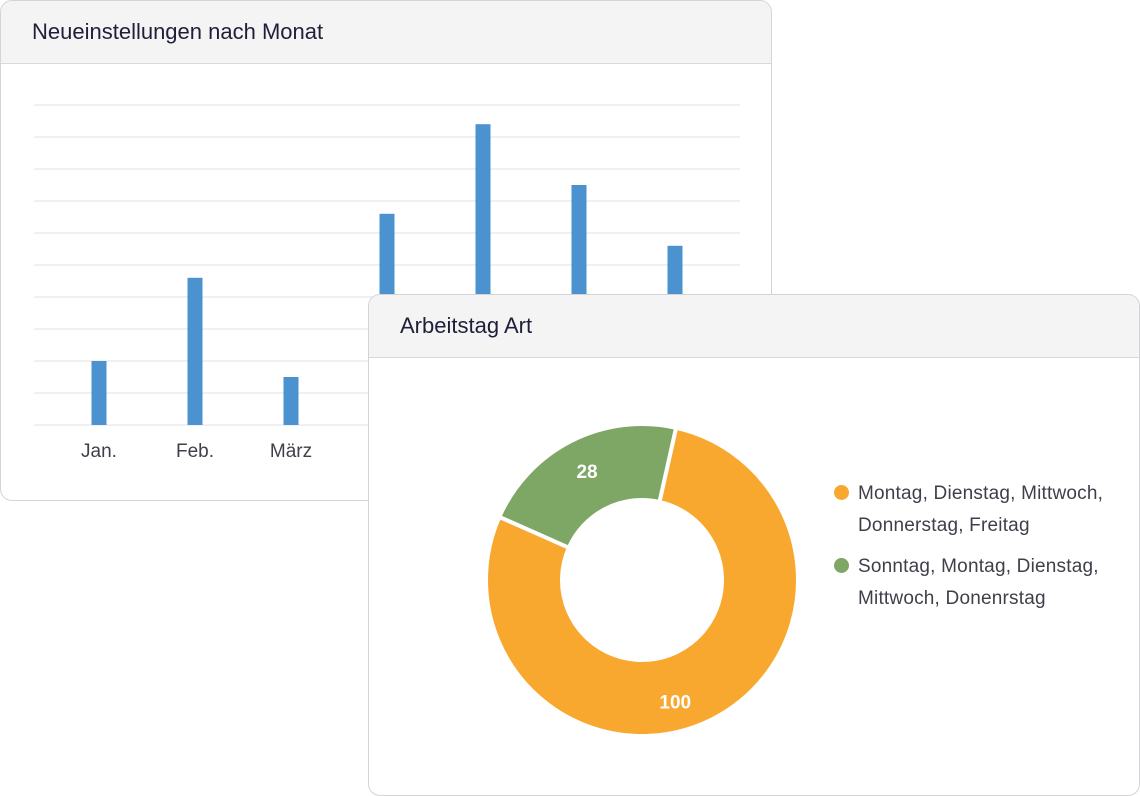 The height and width of the screenshot is (796, 1140). Describe the element at coordinates (754, 326) in the screenshot. I see `card-header: Arbeitstag Art` at that location.